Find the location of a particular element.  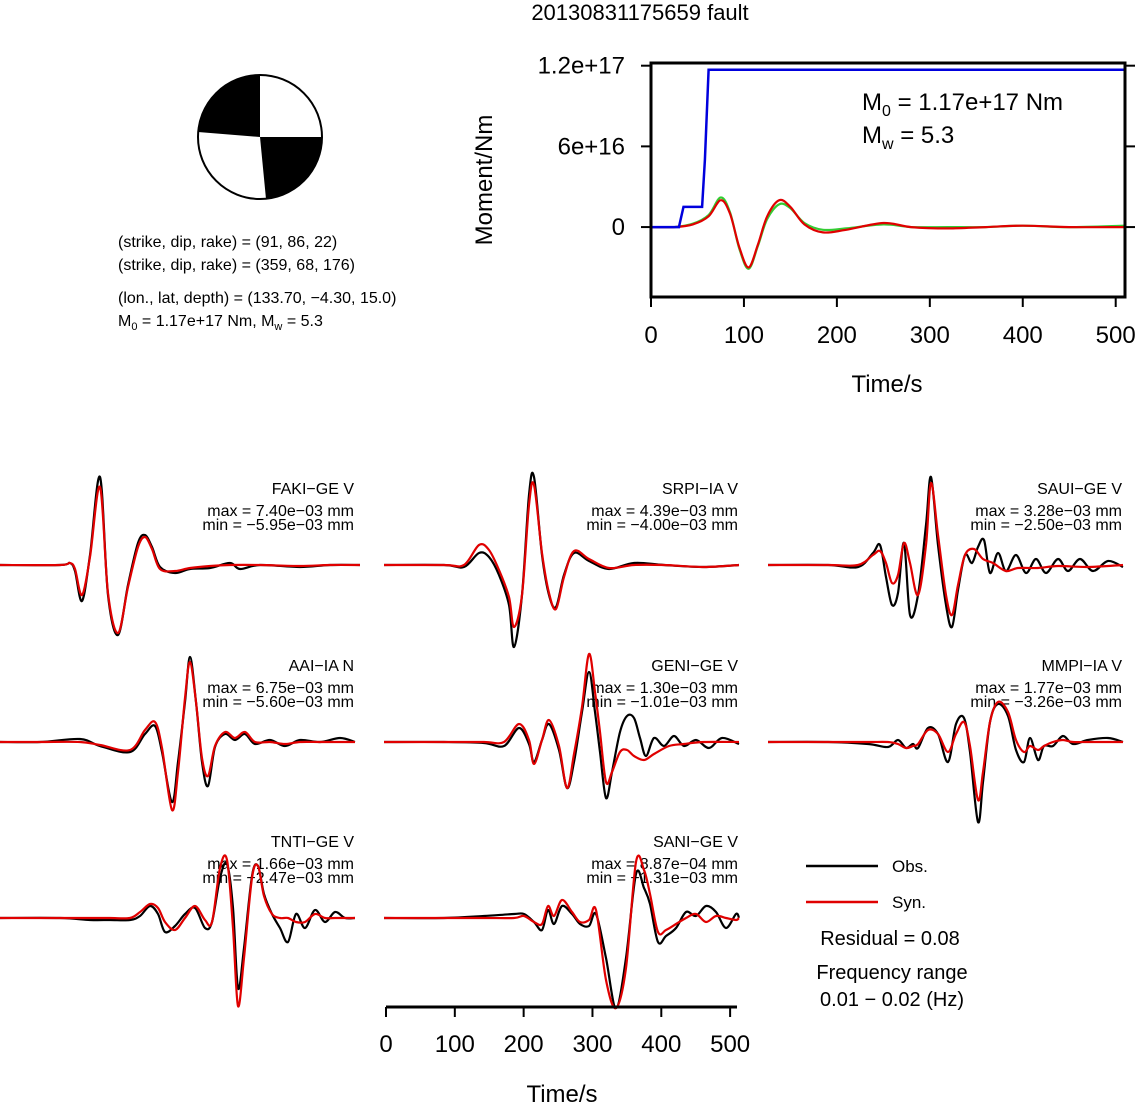

moment-annotation-m0: M0 = 1.17e+17 Nm is located at coordinates (962, 104).